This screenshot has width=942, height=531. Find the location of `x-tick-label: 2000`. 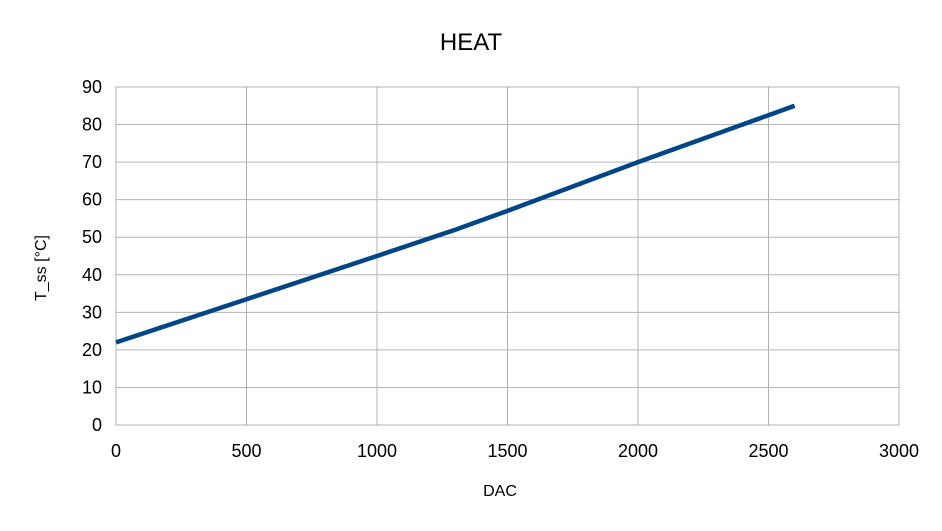

x-tick-label: 2000 is located at coordinates (638, 451).